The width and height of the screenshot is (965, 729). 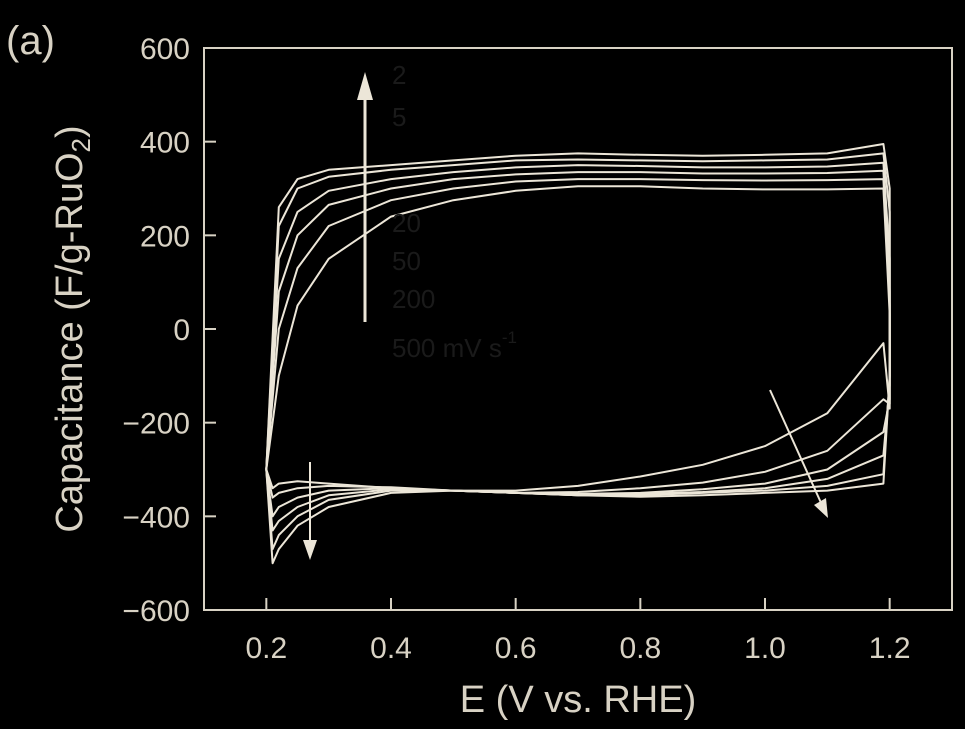 I want to click on x-tick-label: 1.0, so click(x=765, y=648).